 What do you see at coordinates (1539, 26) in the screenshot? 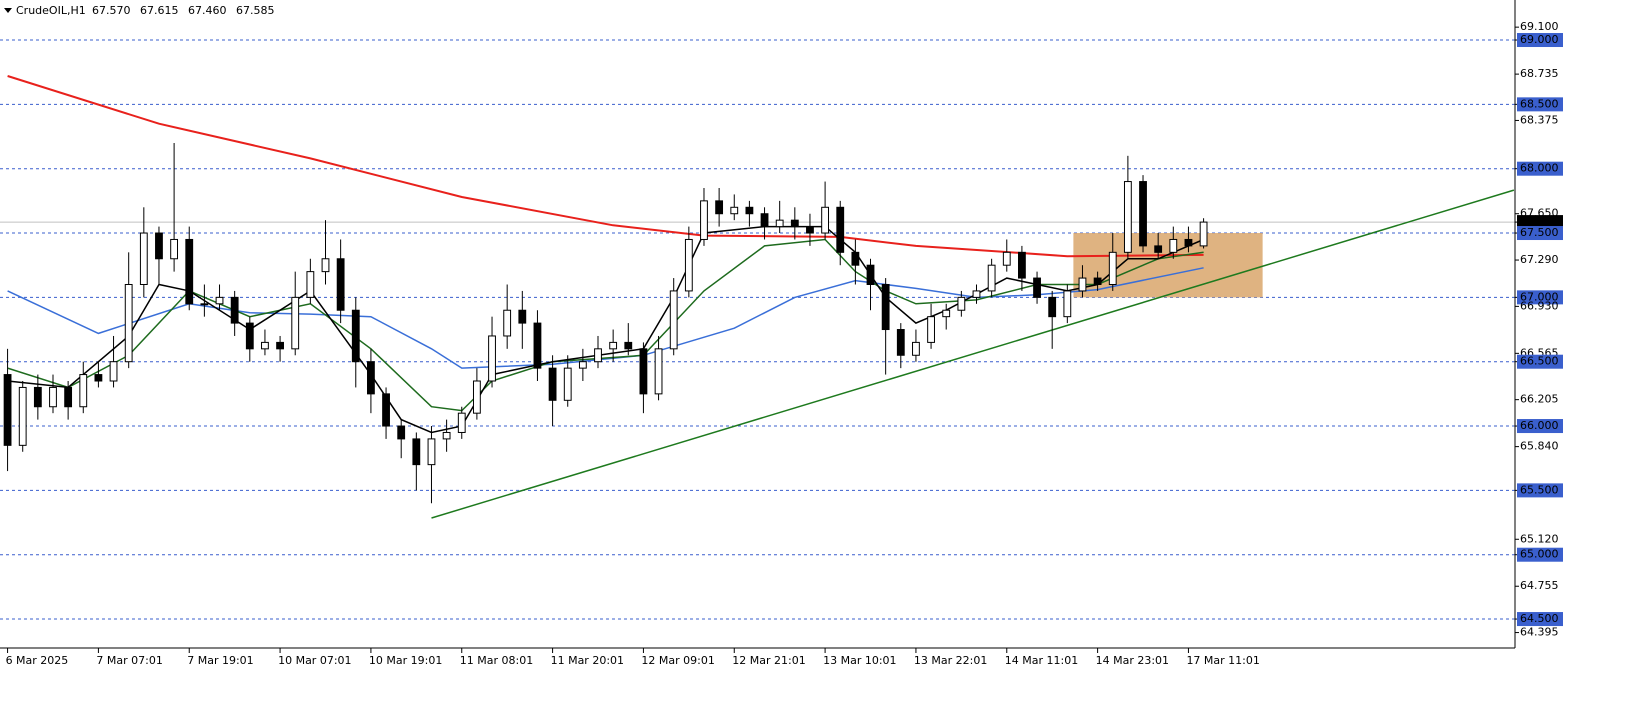
I see `y-tick-label: 69.100` at bounding box center [1539, 26].